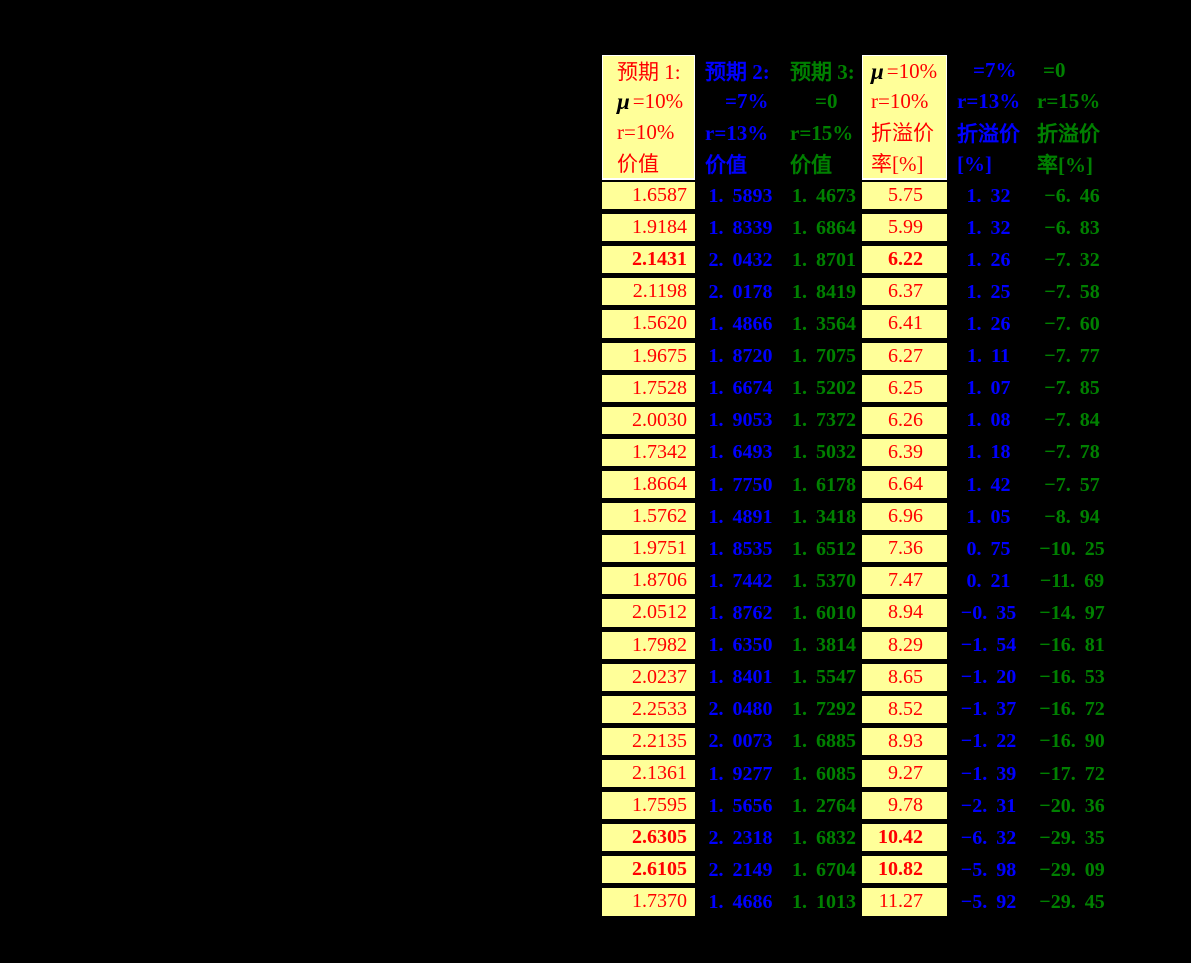 The width and height of the screenshot is (1191, 963). Describe the element at coordinates (988, 452) in the screenshot. I see `cell-r9-expectation2-premium: 1. 18` at that location.